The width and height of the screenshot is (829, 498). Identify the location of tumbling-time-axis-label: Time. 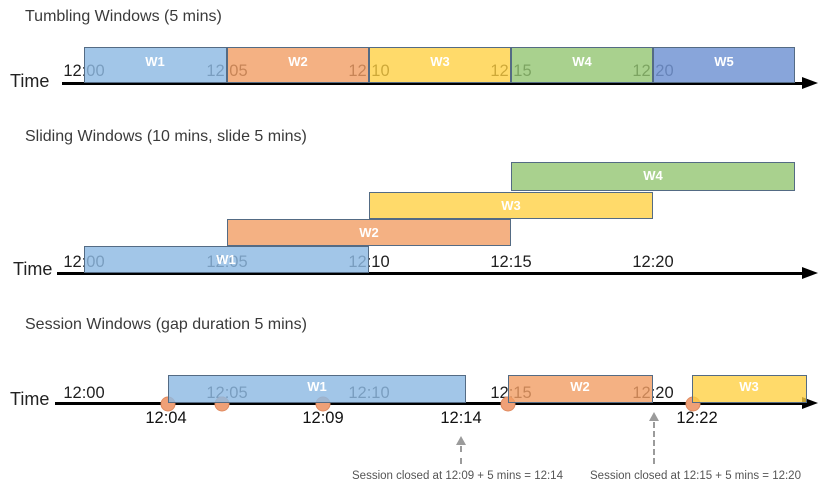
(30, 81).